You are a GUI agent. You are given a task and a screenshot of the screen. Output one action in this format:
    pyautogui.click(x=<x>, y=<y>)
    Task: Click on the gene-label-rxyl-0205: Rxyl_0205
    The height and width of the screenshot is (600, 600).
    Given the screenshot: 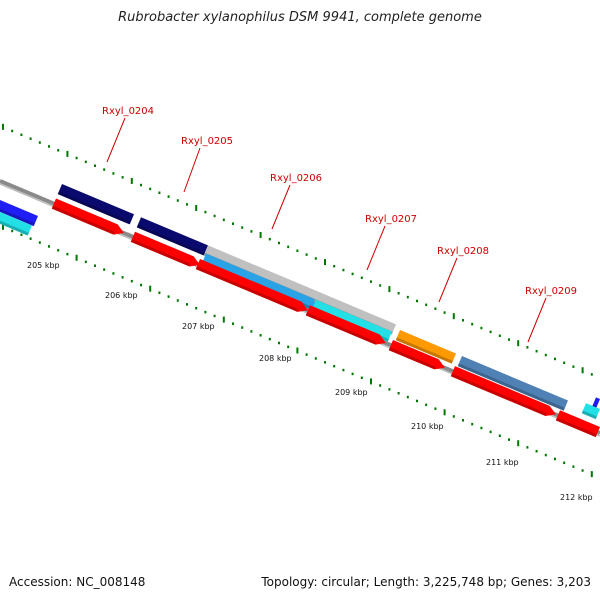 What is the action you would take?
    pyautogui.click(x=207, y=141)
    